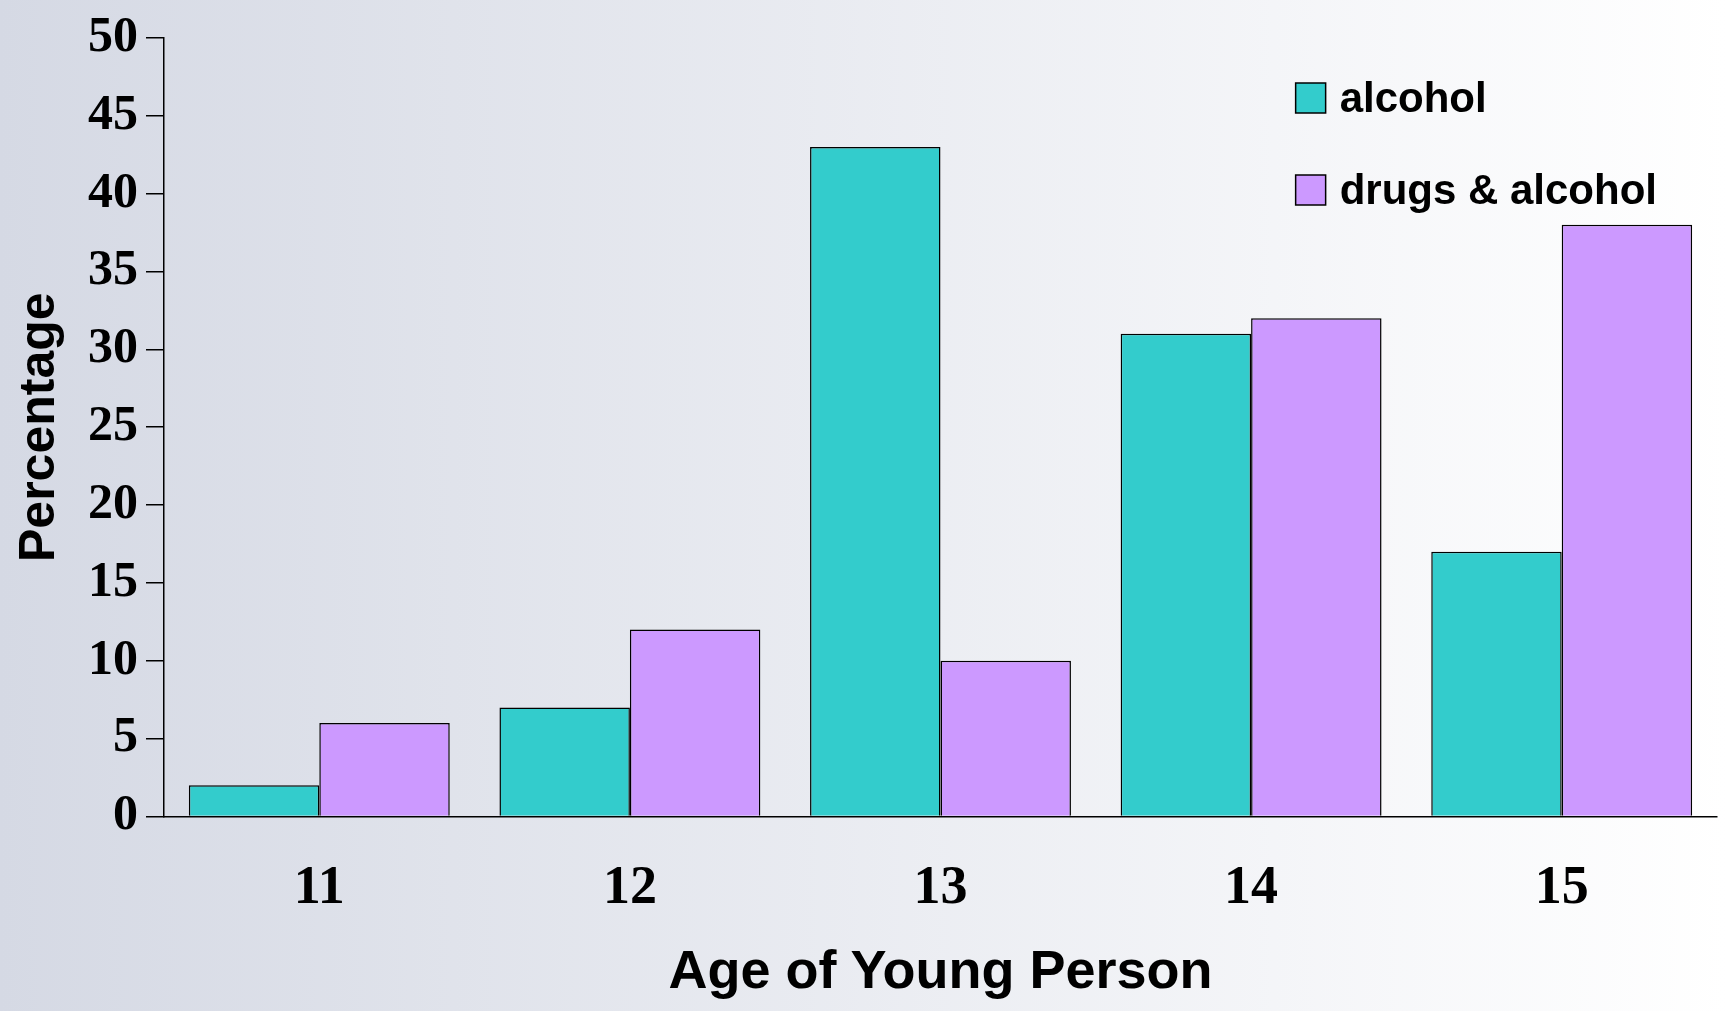 This screenshot has height=1011, width=1727. What do you see at coordinates (113, 189) in the screenshot?
I see `y-tick-label: 40` at bounding box center [113, 189].